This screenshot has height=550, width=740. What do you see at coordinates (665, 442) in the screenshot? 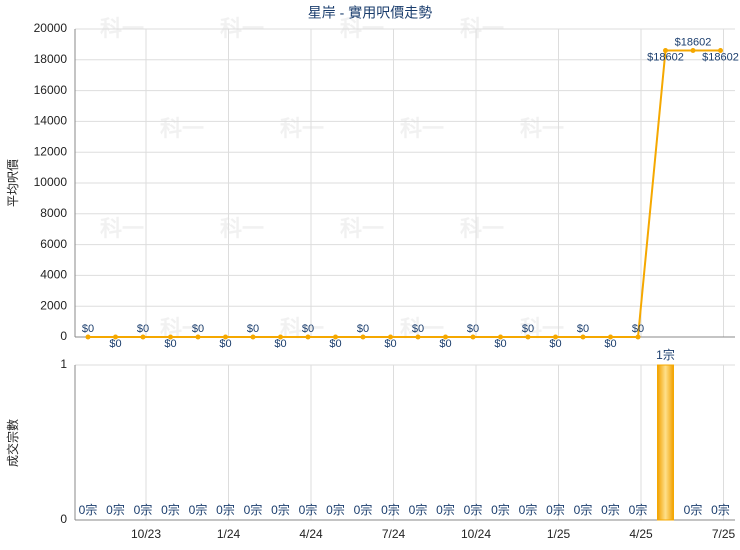
I see `bar` at bounding box center [665, 442].